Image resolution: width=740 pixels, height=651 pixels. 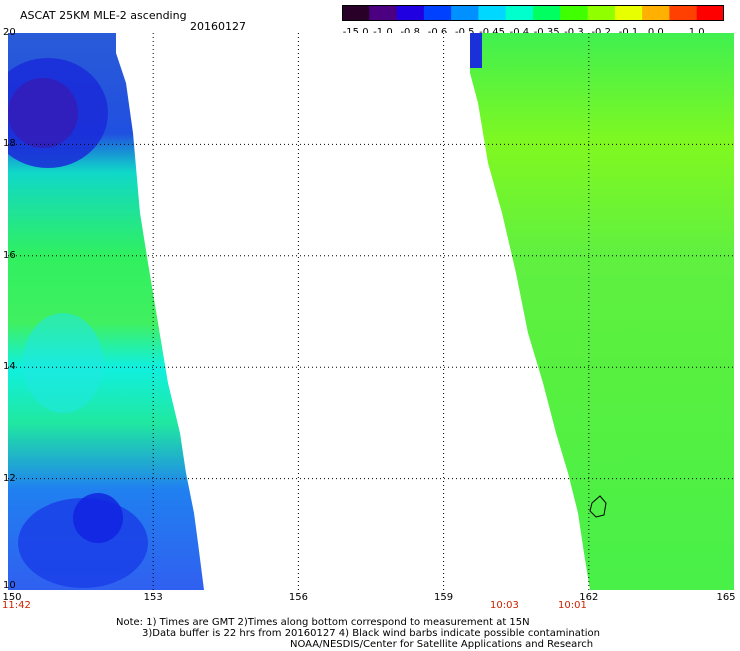 I want to click on colorbar-frame, so click(x=533, y=13).